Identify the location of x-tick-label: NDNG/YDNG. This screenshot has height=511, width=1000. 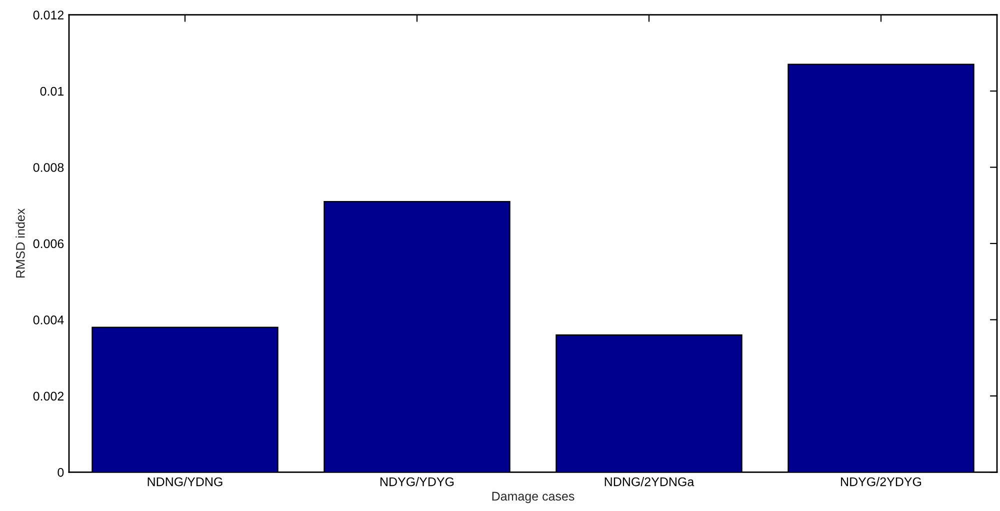
(185, 481).